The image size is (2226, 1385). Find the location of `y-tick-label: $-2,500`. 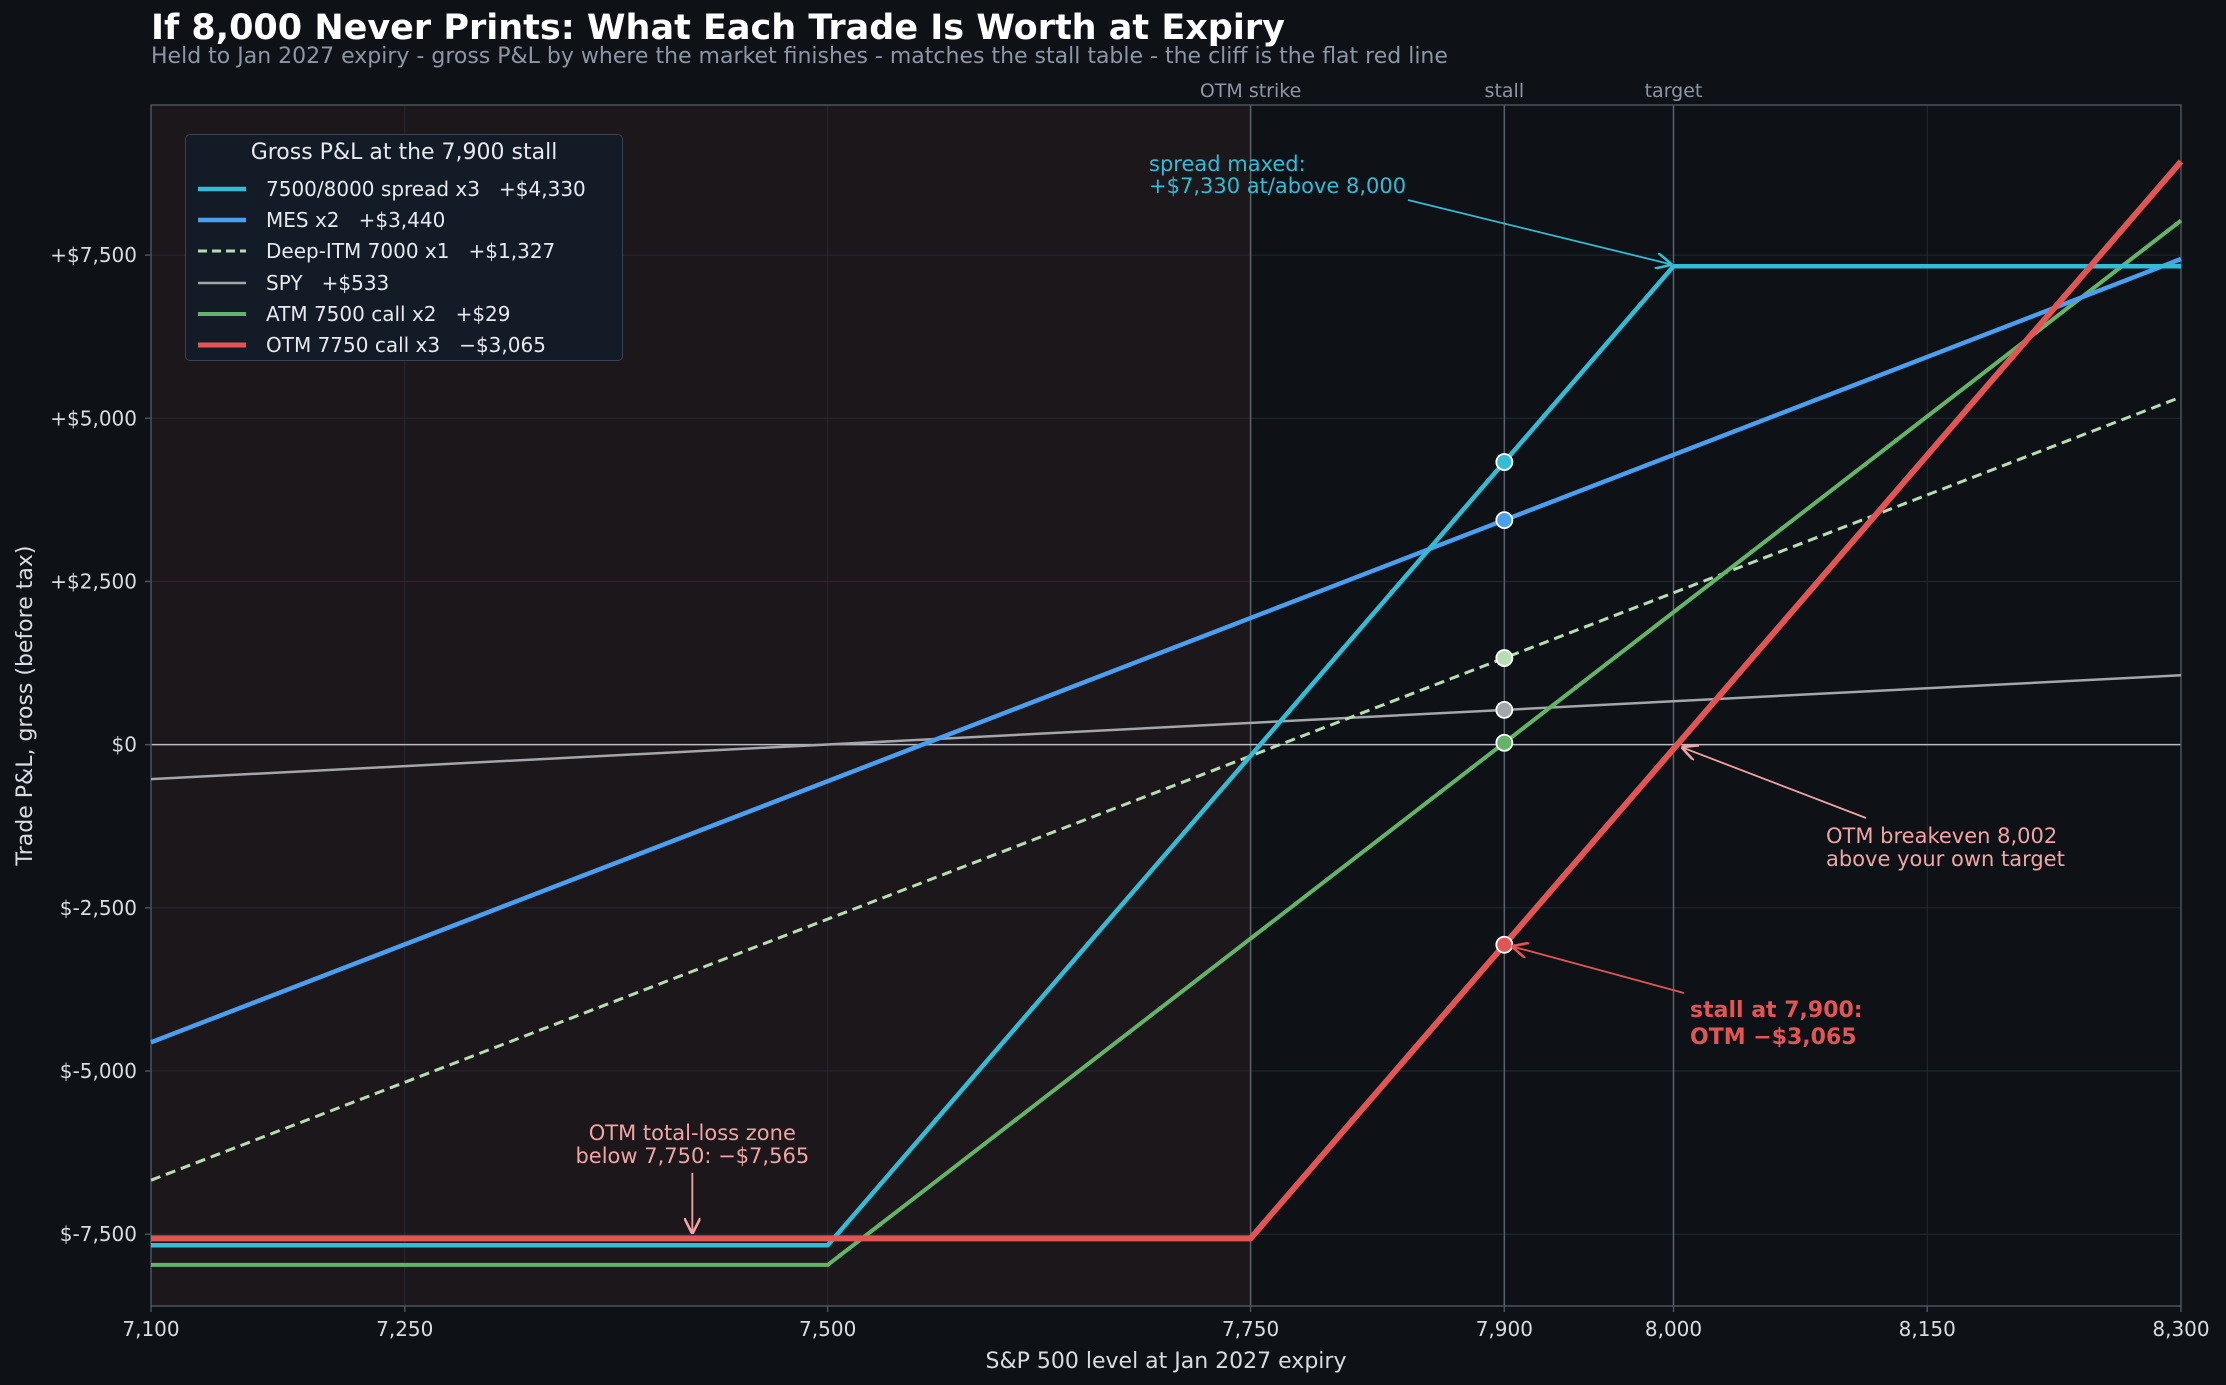

y-tick-label: $-2,500 is located at coordinates (98, 908).